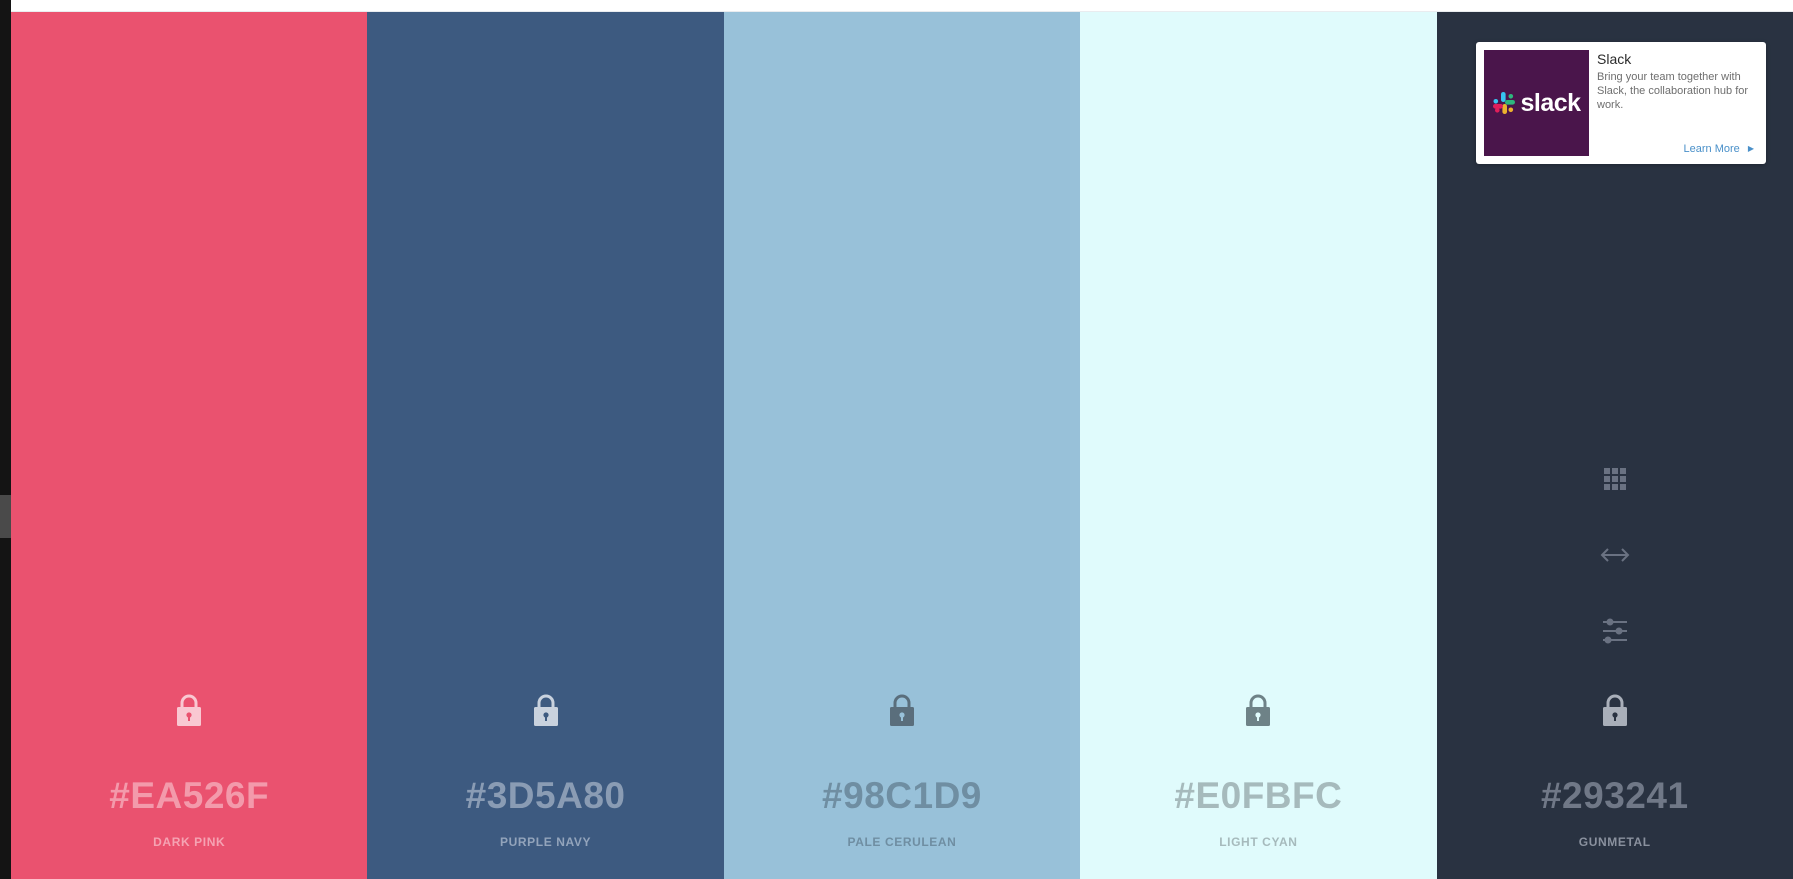 This screenshot has height=879, width=1793. What do you see at coordinates (5, 516) in the screenshot?
I see `side-tab` at bounding box center [5, 516].